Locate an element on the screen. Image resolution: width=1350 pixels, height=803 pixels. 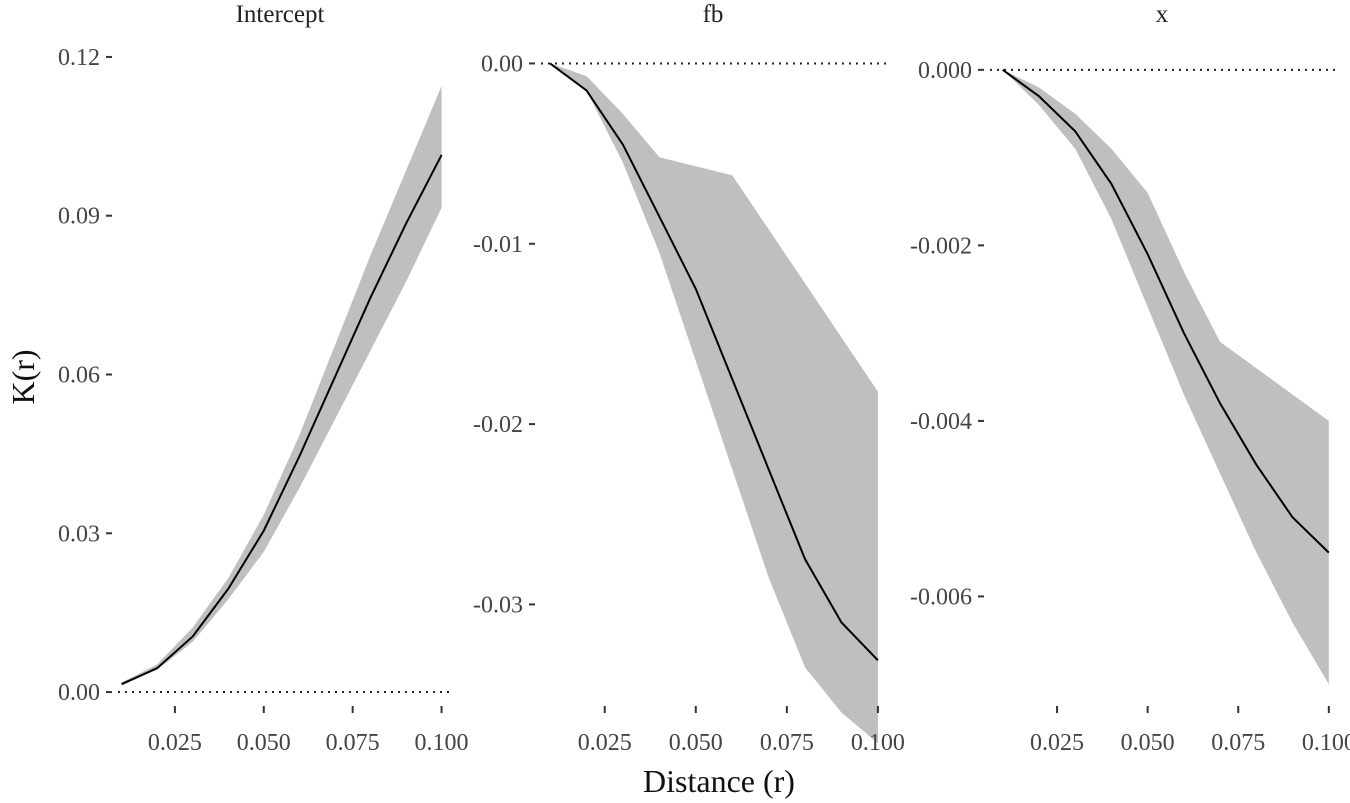
y-tick-label: 0.000 is located at coordinates (945, 71).